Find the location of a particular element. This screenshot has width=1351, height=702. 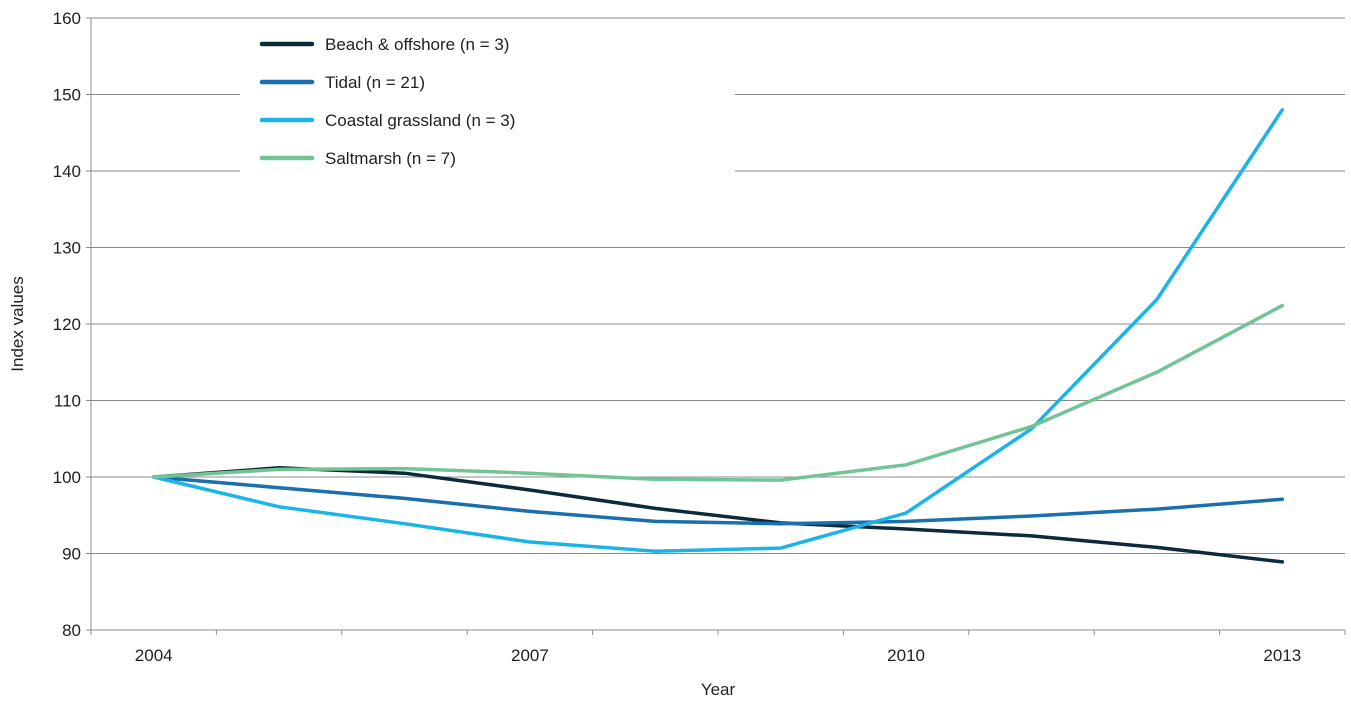

x-tick-label: 2004 is located at coordinates (154, 655).